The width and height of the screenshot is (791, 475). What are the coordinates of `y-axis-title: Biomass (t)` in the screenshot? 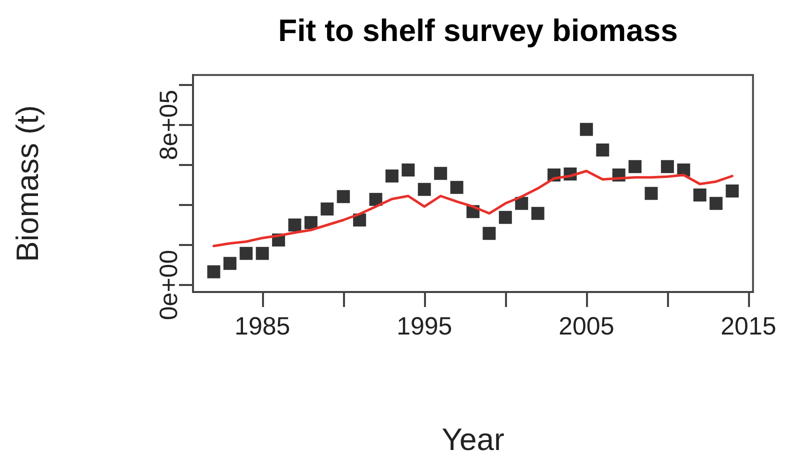 It's located at (27, 183).